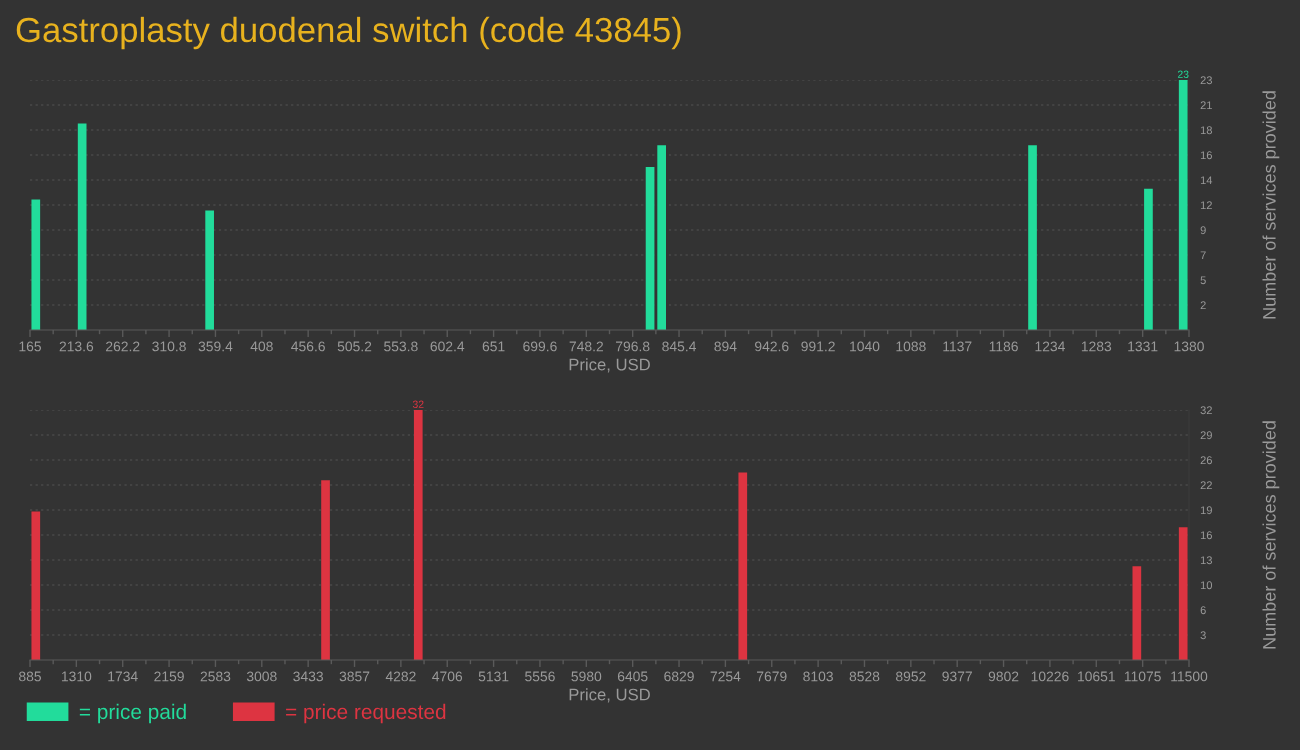 This screenshot has width=1300, height=750. What do you see at coordinates (493, 346) in the screenshot?
I see `x-tick-label: 651` at bounding box center [493, 346].